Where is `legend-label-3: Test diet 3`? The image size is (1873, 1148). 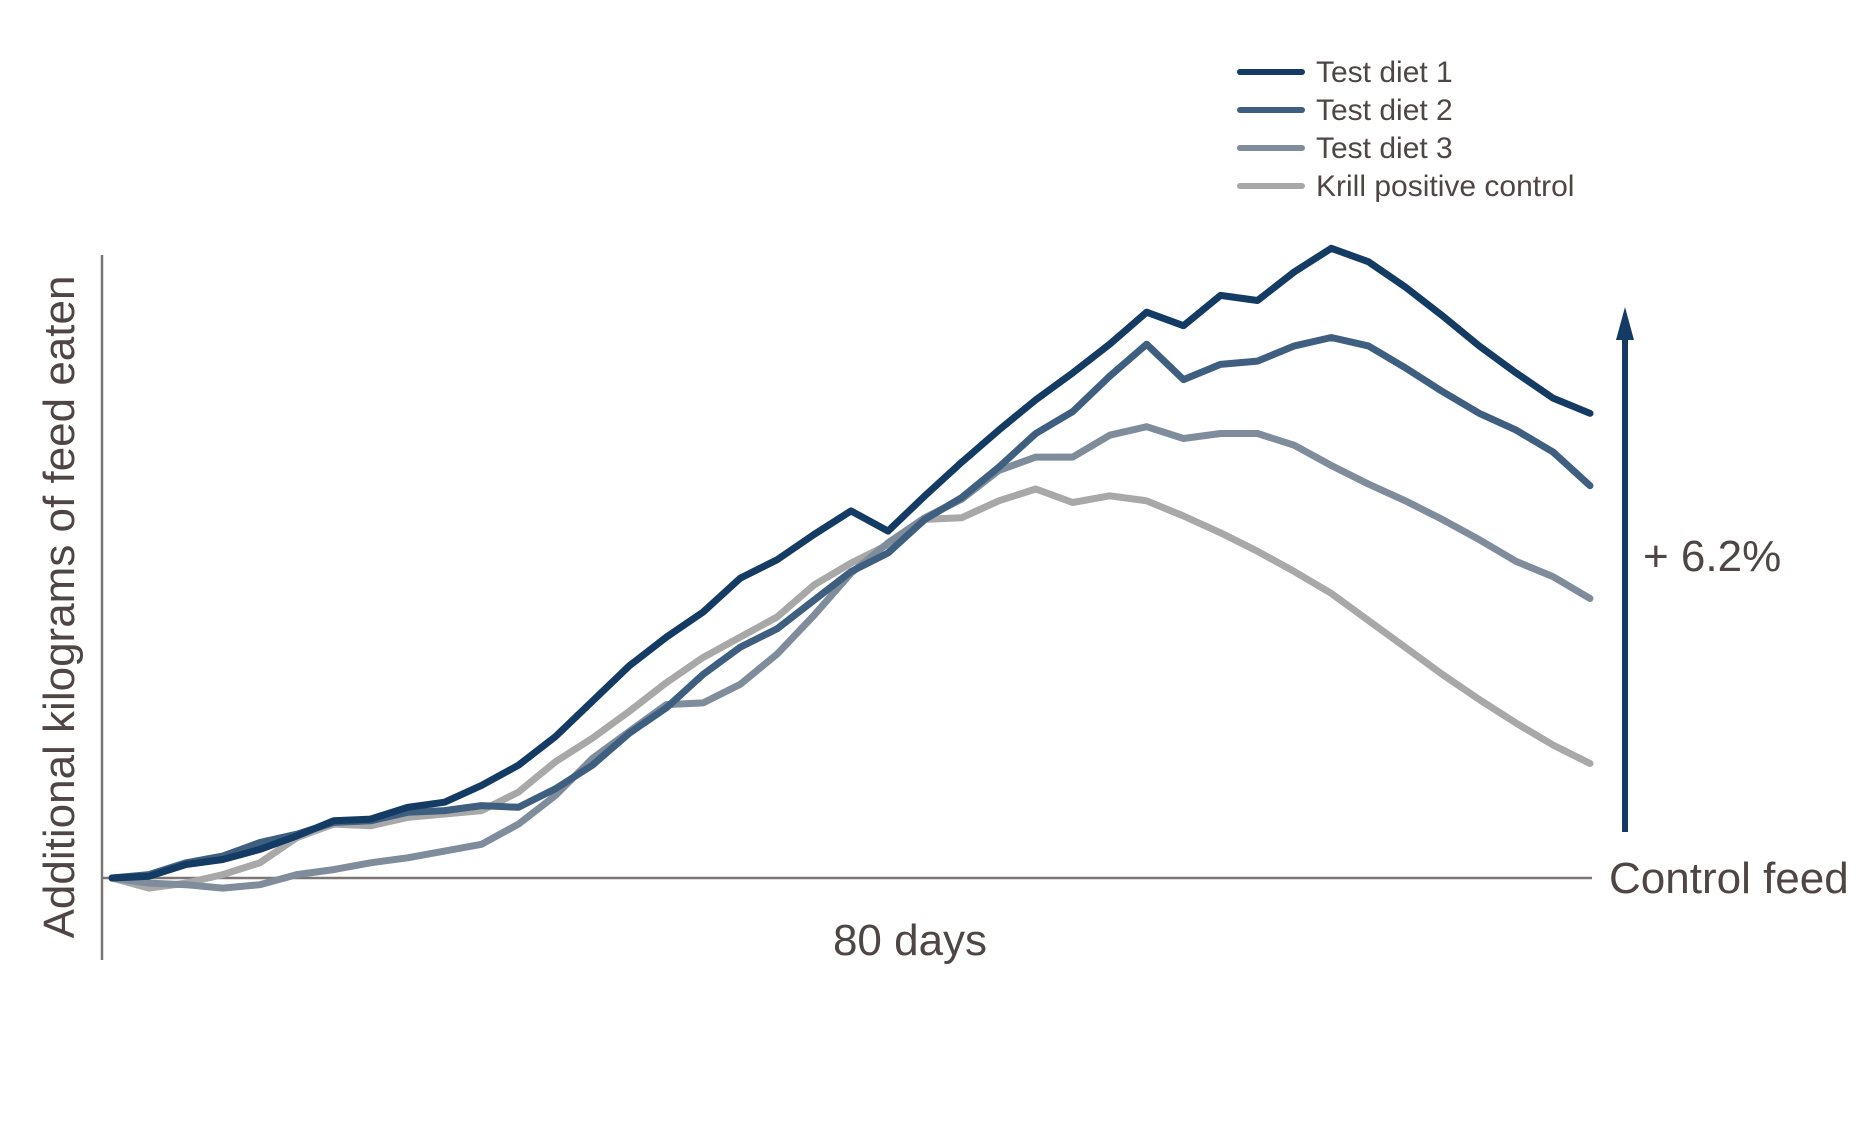 legend-label-3: Test diet 3 is located at coordinates (1384, 148).